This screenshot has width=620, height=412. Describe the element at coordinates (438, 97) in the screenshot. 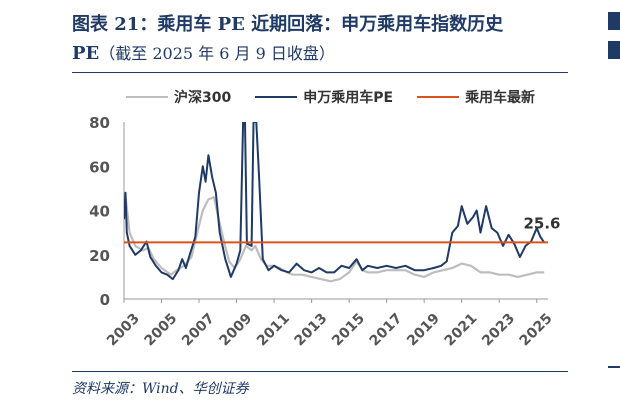

I see `legend-swatch-latest` at that location.